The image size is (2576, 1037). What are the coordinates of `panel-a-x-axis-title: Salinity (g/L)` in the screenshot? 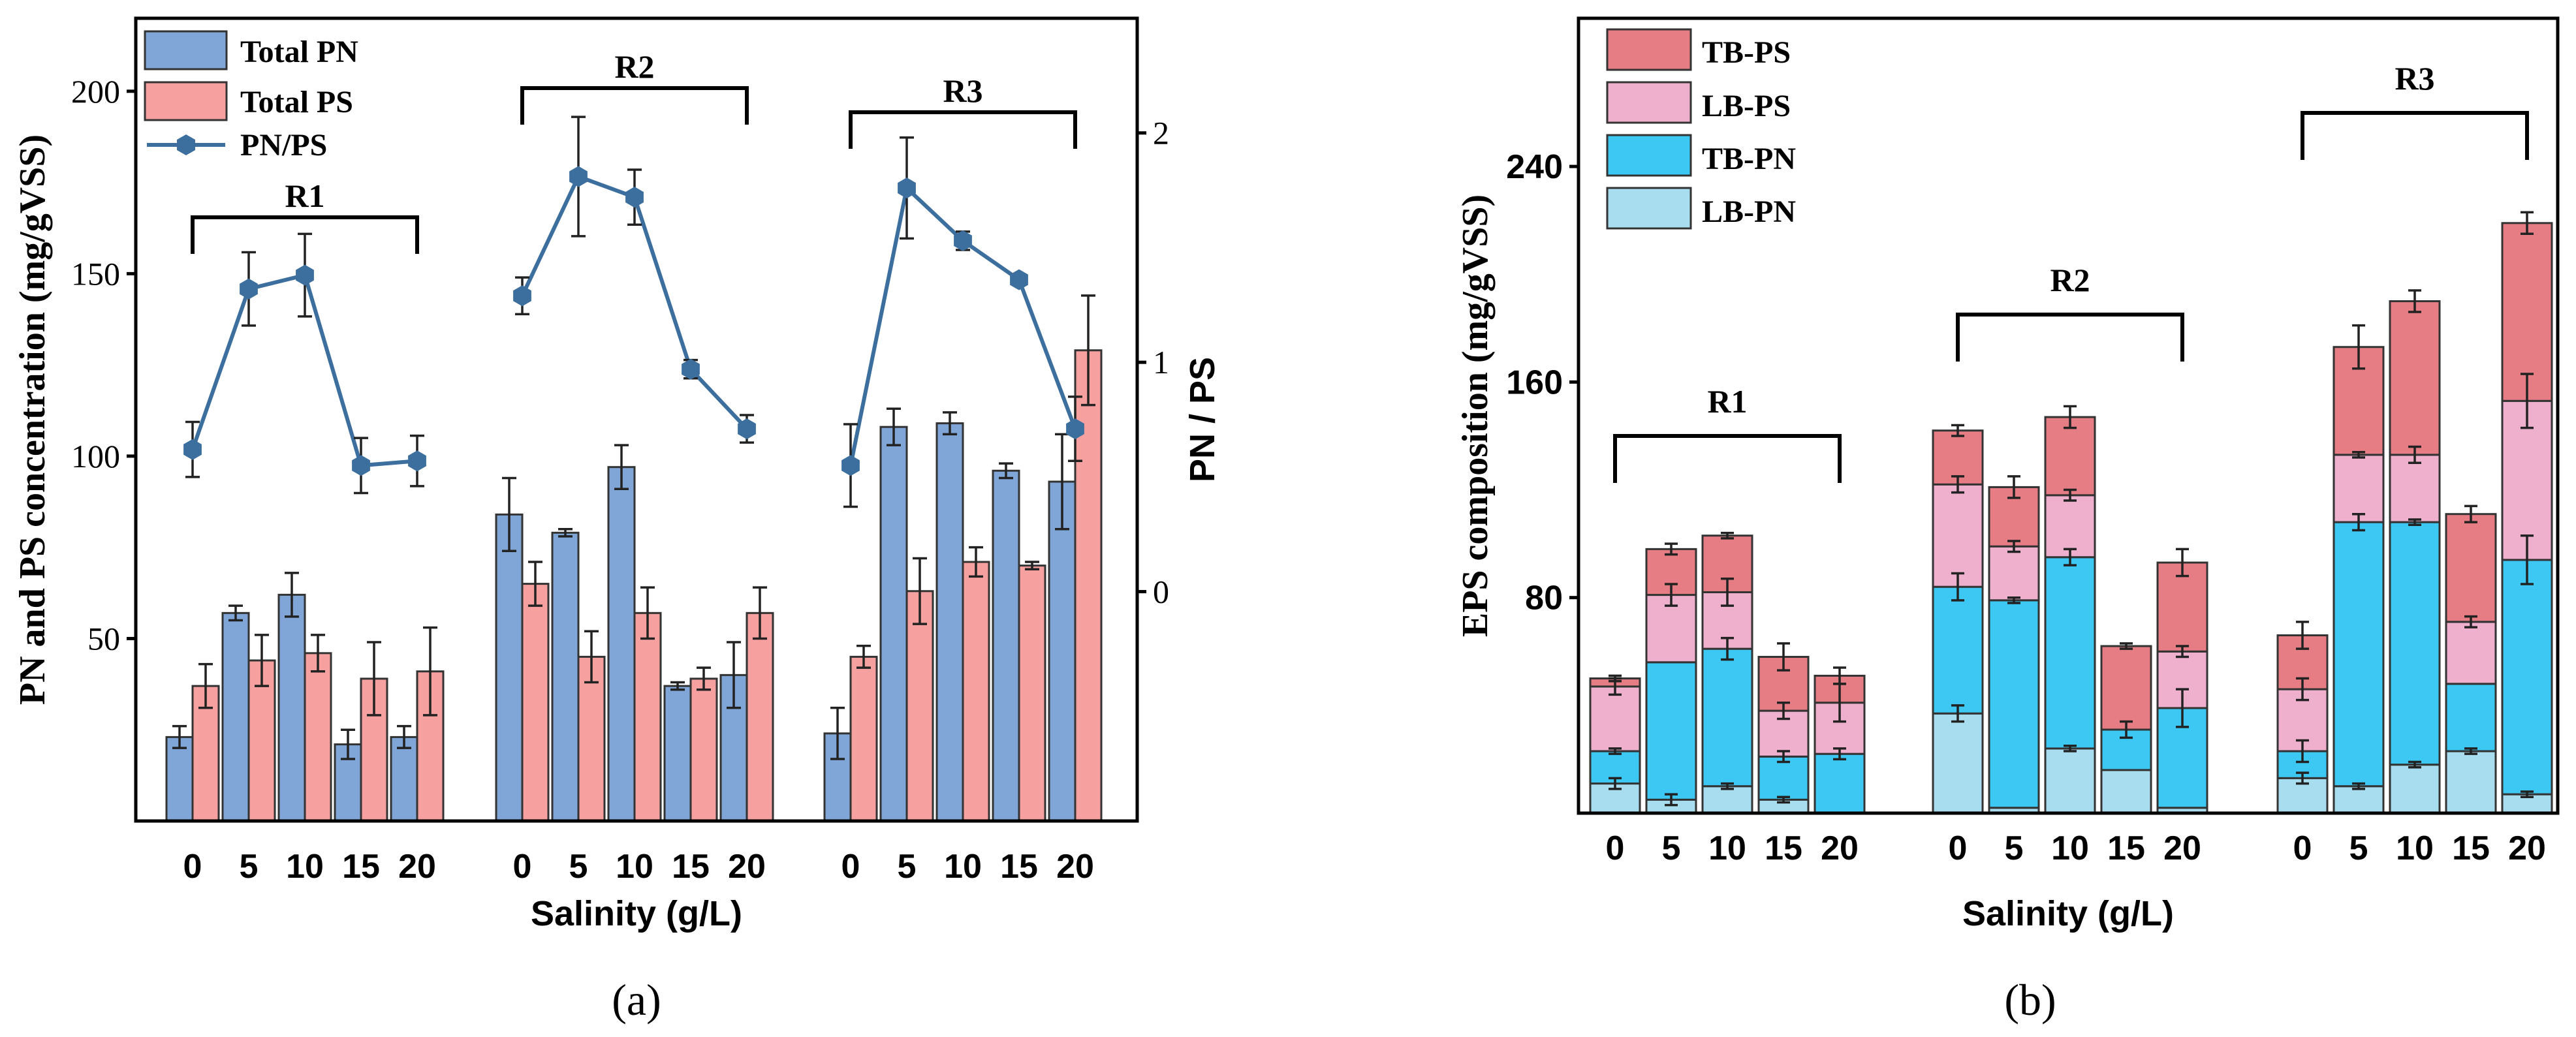 It's located at (636, 913).